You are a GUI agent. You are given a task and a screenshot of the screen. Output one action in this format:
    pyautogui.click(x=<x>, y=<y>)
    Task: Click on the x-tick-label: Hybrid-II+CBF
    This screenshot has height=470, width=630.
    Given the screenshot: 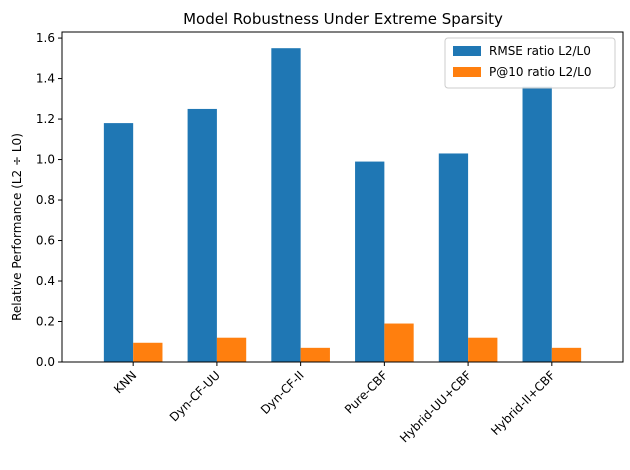 What is the action you would take?
    pyautogui.click(x=523, y=403)
    